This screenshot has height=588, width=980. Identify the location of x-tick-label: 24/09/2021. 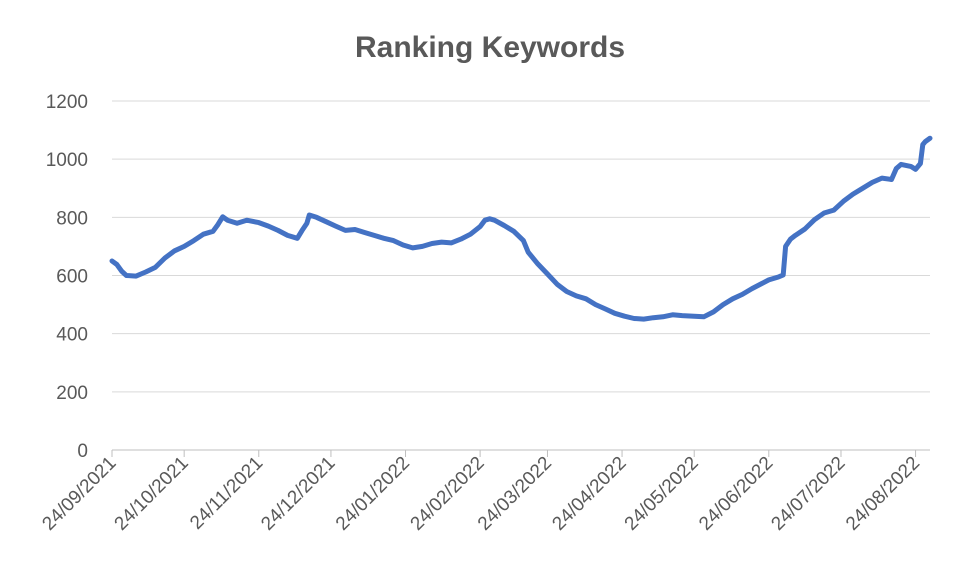
(79, 494).